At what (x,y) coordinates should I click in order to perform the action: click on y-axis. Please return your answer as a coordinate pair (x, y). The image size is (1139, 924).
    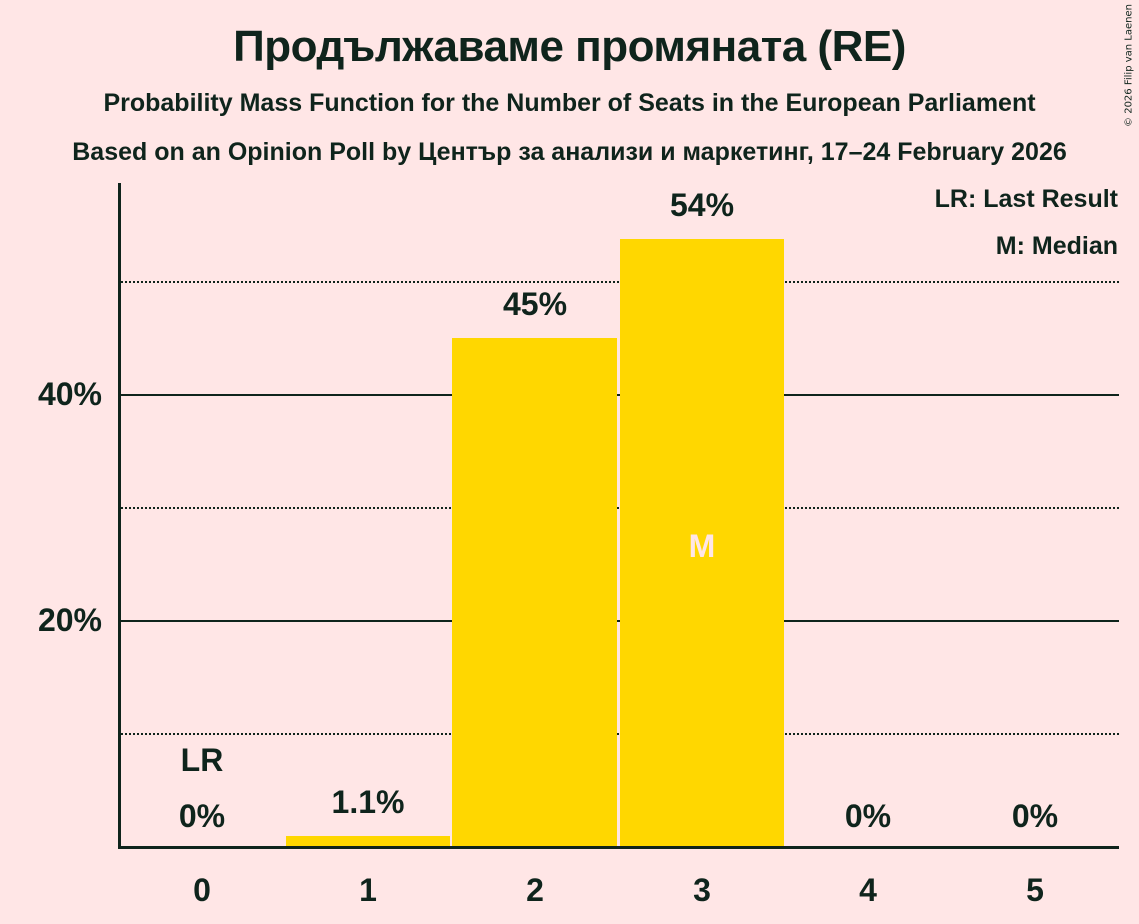
    Looking at the image, I should click on (119, 516).